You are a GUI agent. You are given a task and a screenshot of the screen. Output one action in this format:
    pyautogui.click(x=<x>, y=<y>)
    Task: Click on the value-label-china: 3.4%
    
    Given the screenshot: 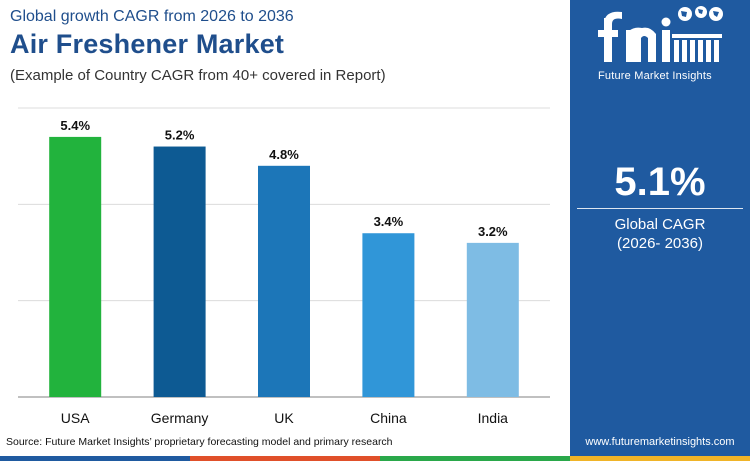 What is the action you would take?
    pyautogui.click(x=389, y=221)
    